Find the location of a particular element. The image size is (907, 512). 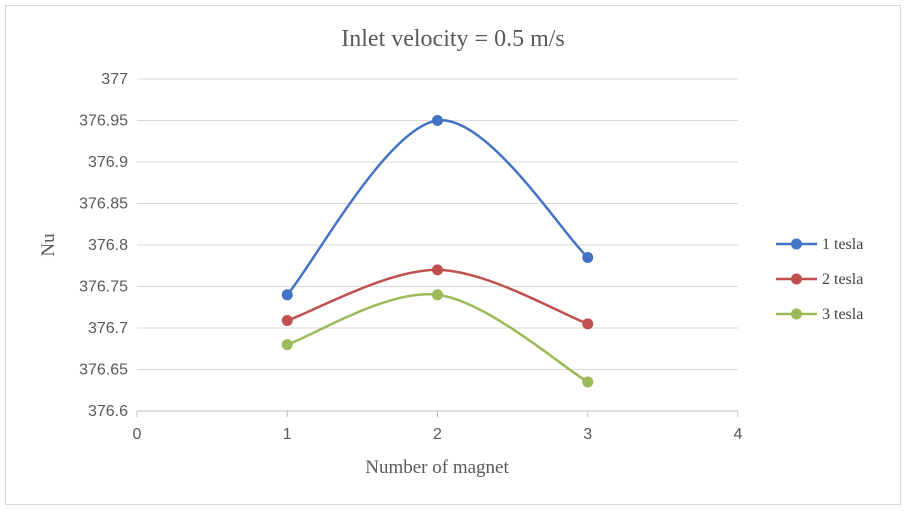

x-tick-label: 2 is located at coordinates (437, 434).